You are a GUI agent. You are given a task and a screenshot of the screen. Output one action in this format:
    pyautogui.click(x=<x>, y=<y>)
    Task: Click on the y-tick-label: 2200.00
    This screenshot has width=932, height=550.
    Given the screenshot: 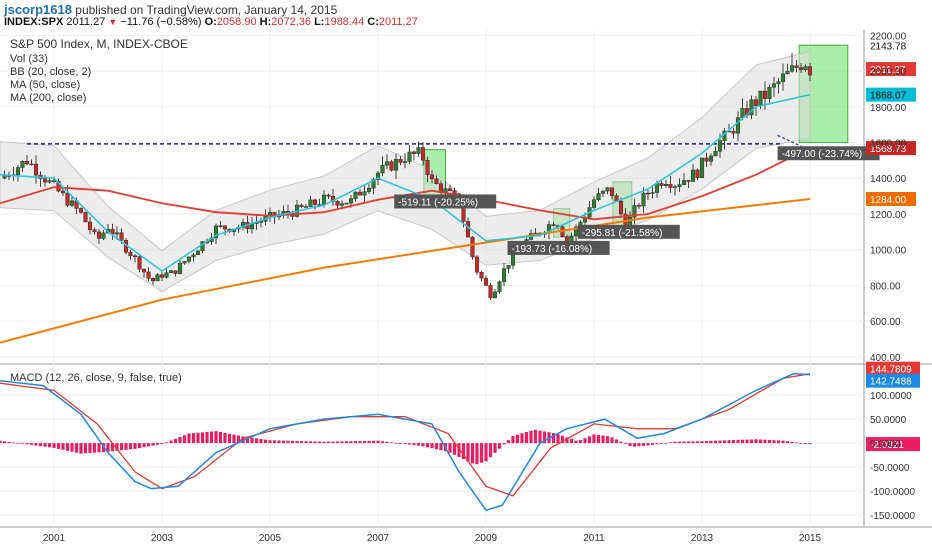 What is the action you would take?
    pyautogui.click(x=888, y=36)
    